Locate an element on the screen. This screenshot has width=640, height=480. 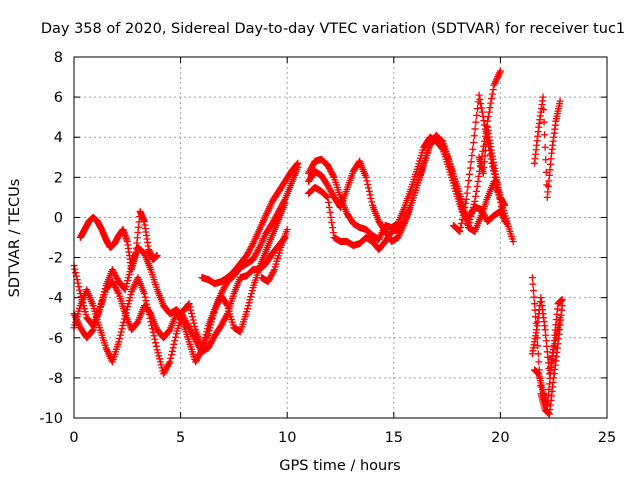
y-tick-label: -8 is located at coordinates (56, 379).